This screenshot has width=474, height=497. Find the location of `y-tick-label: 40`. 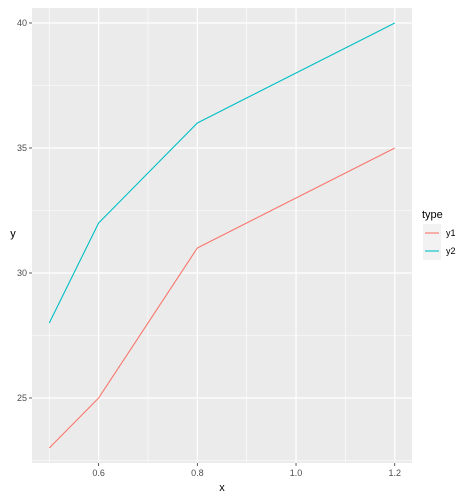

y-tick-label: 40 is located at coordinates (22, 23).